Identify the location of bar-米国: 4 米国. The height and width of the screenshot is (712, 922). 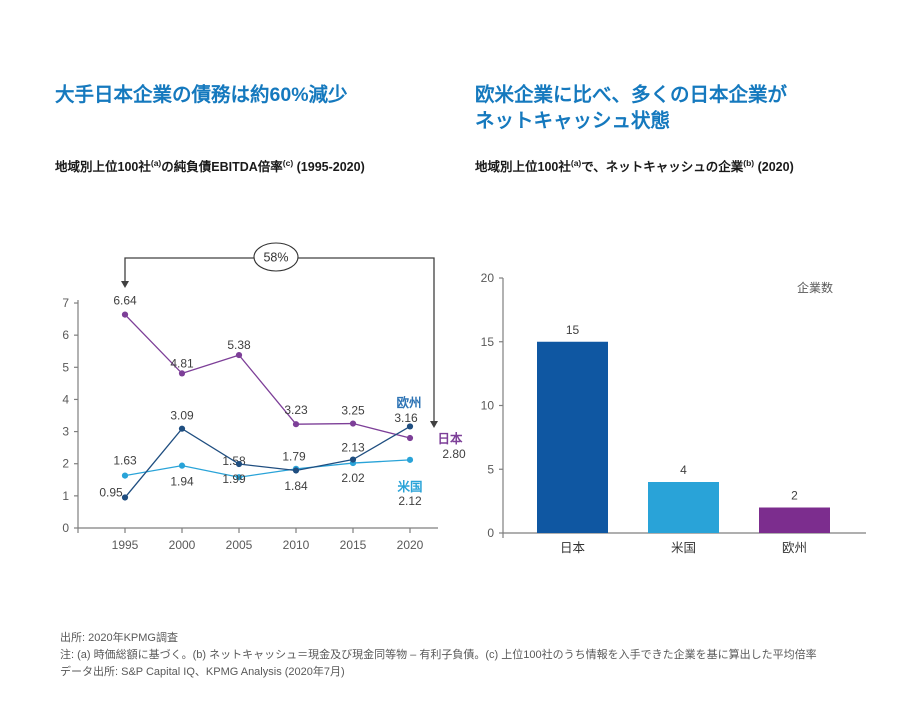
(683, 509).